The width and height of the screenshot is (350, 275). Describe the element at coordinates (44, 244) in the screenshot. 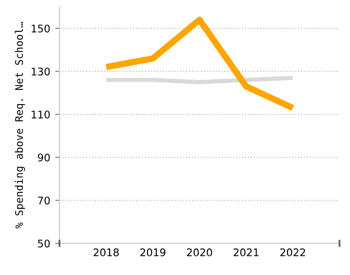

I see `y-tick-label: 50` at that location.